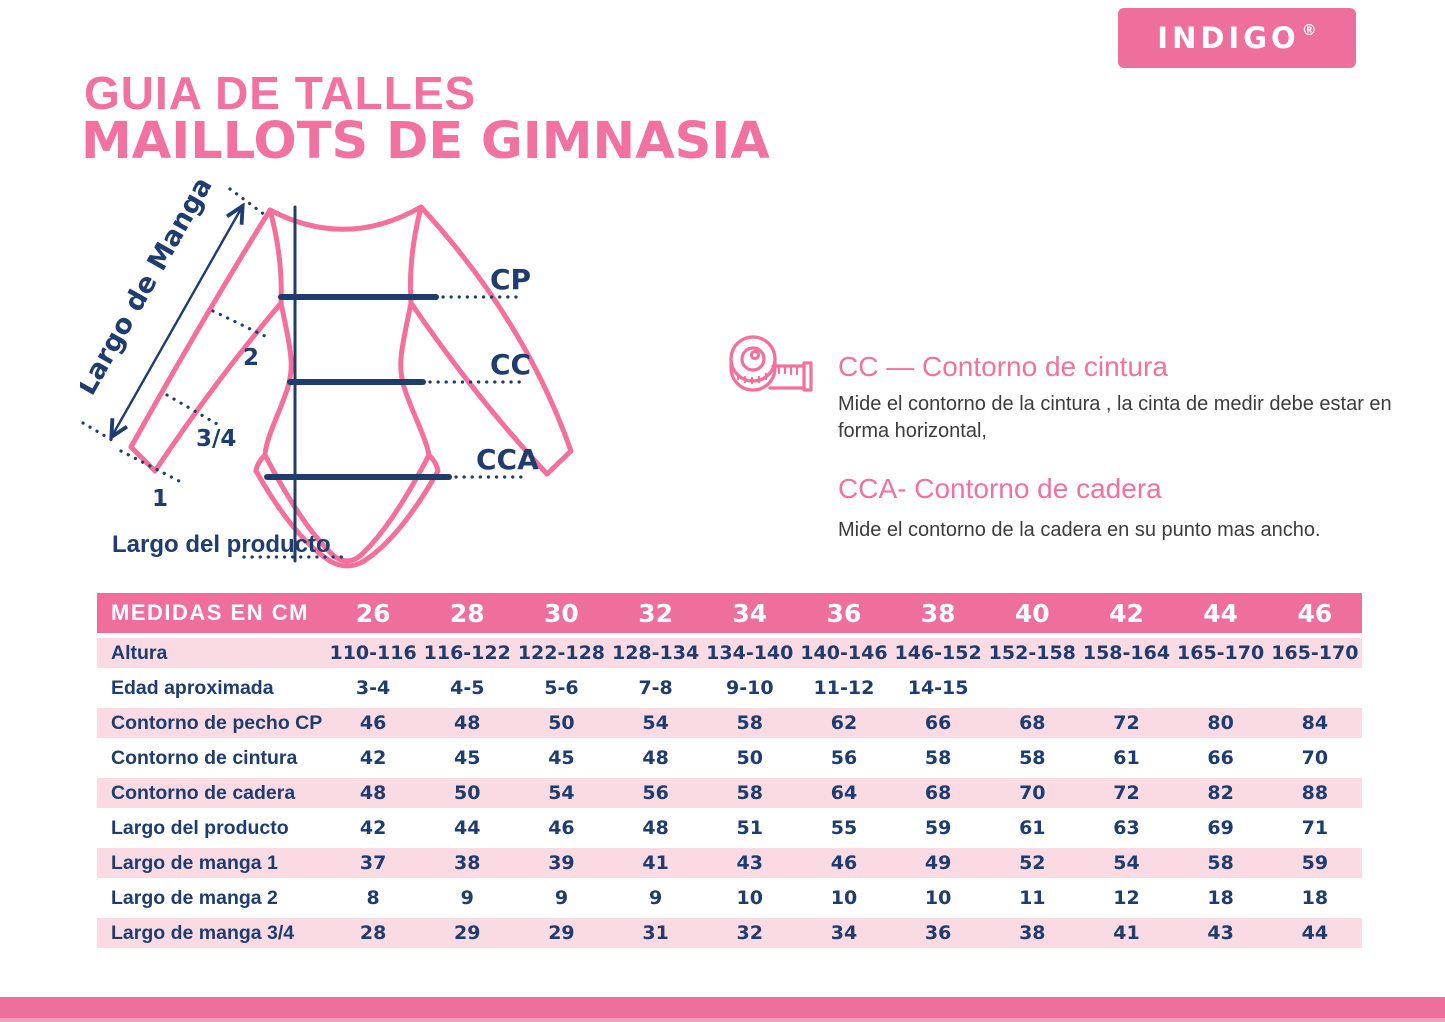  What do you see at coordinates (373, 653) in the screenshot?
I see `cell-value: 110-116` at bounding box center [373, 653].